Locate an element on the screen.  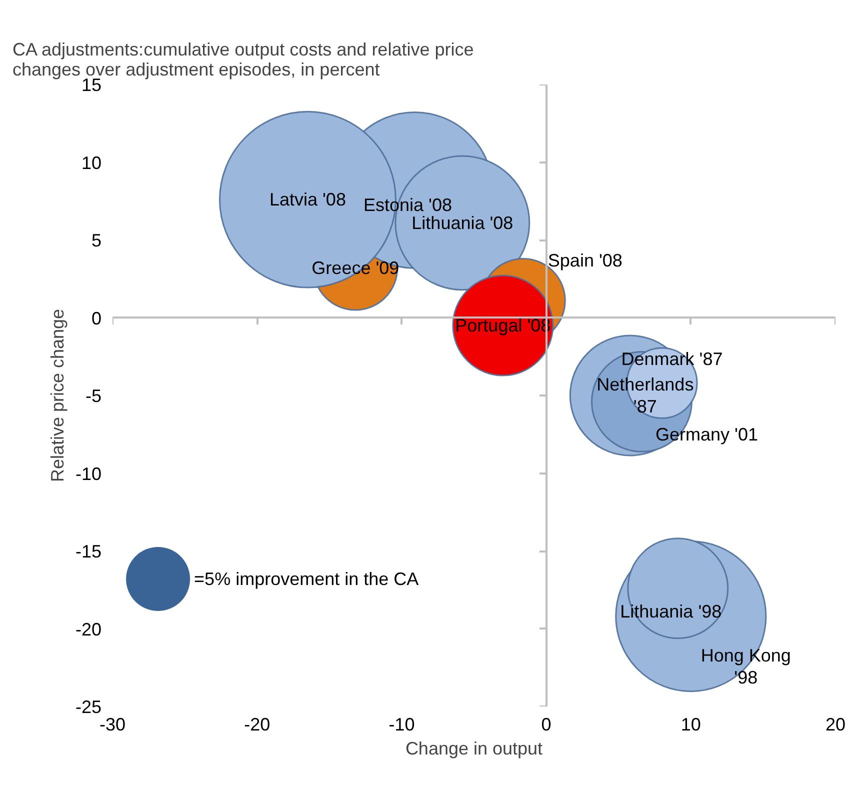
y-tick-label: -5 is located at coordinates (93, 396).